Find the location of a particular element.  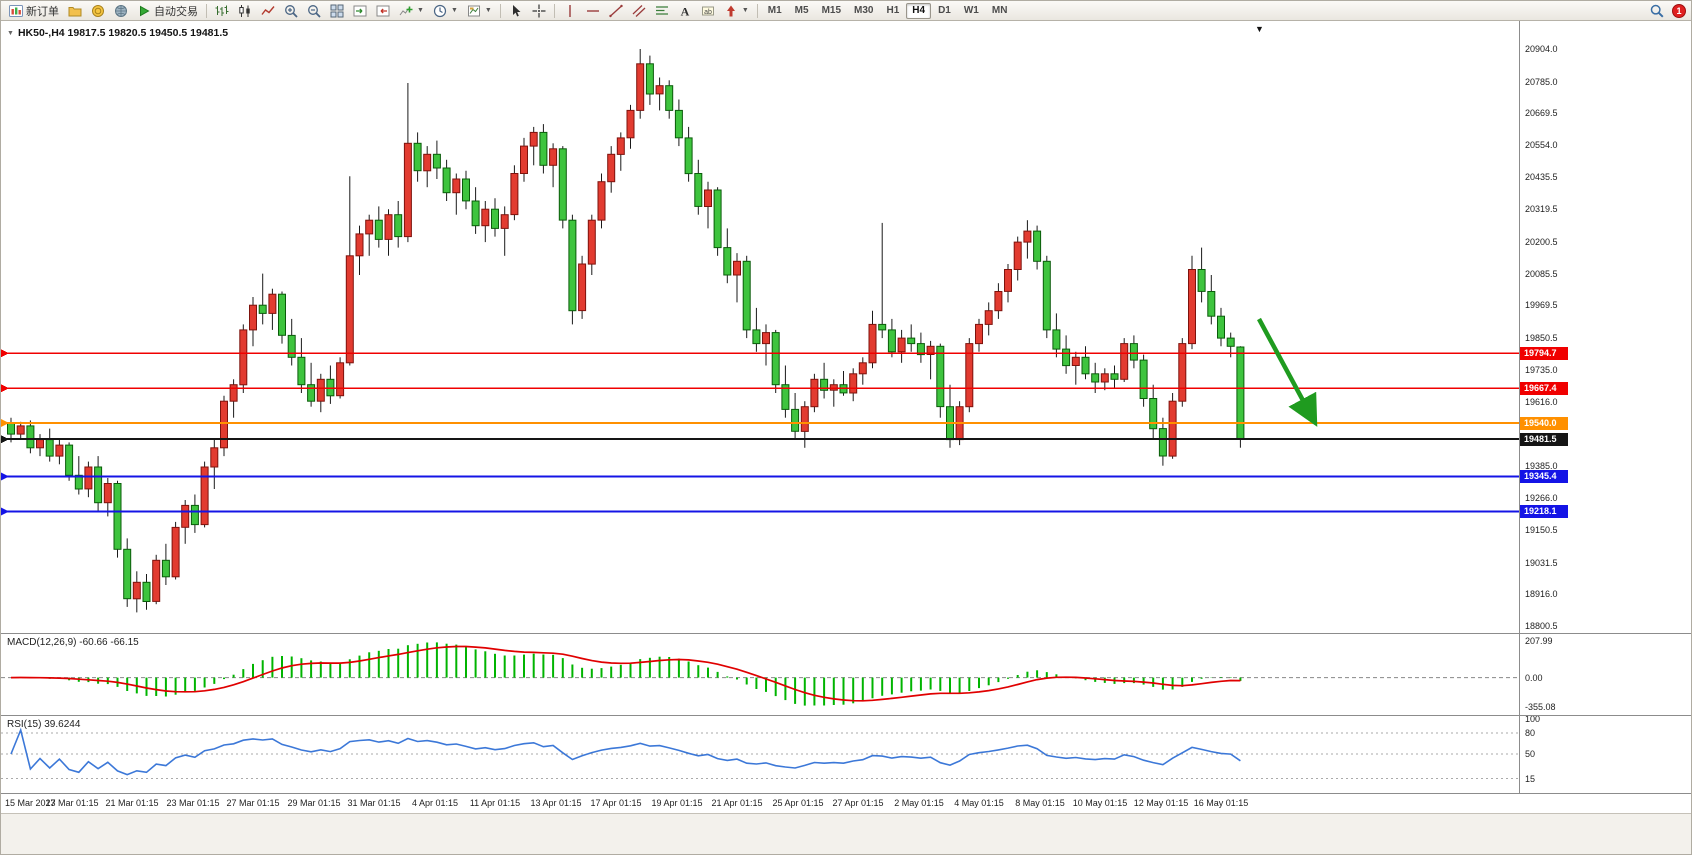

time-tick-label: 4 May 01:15 is located at coordinates (979, 803).